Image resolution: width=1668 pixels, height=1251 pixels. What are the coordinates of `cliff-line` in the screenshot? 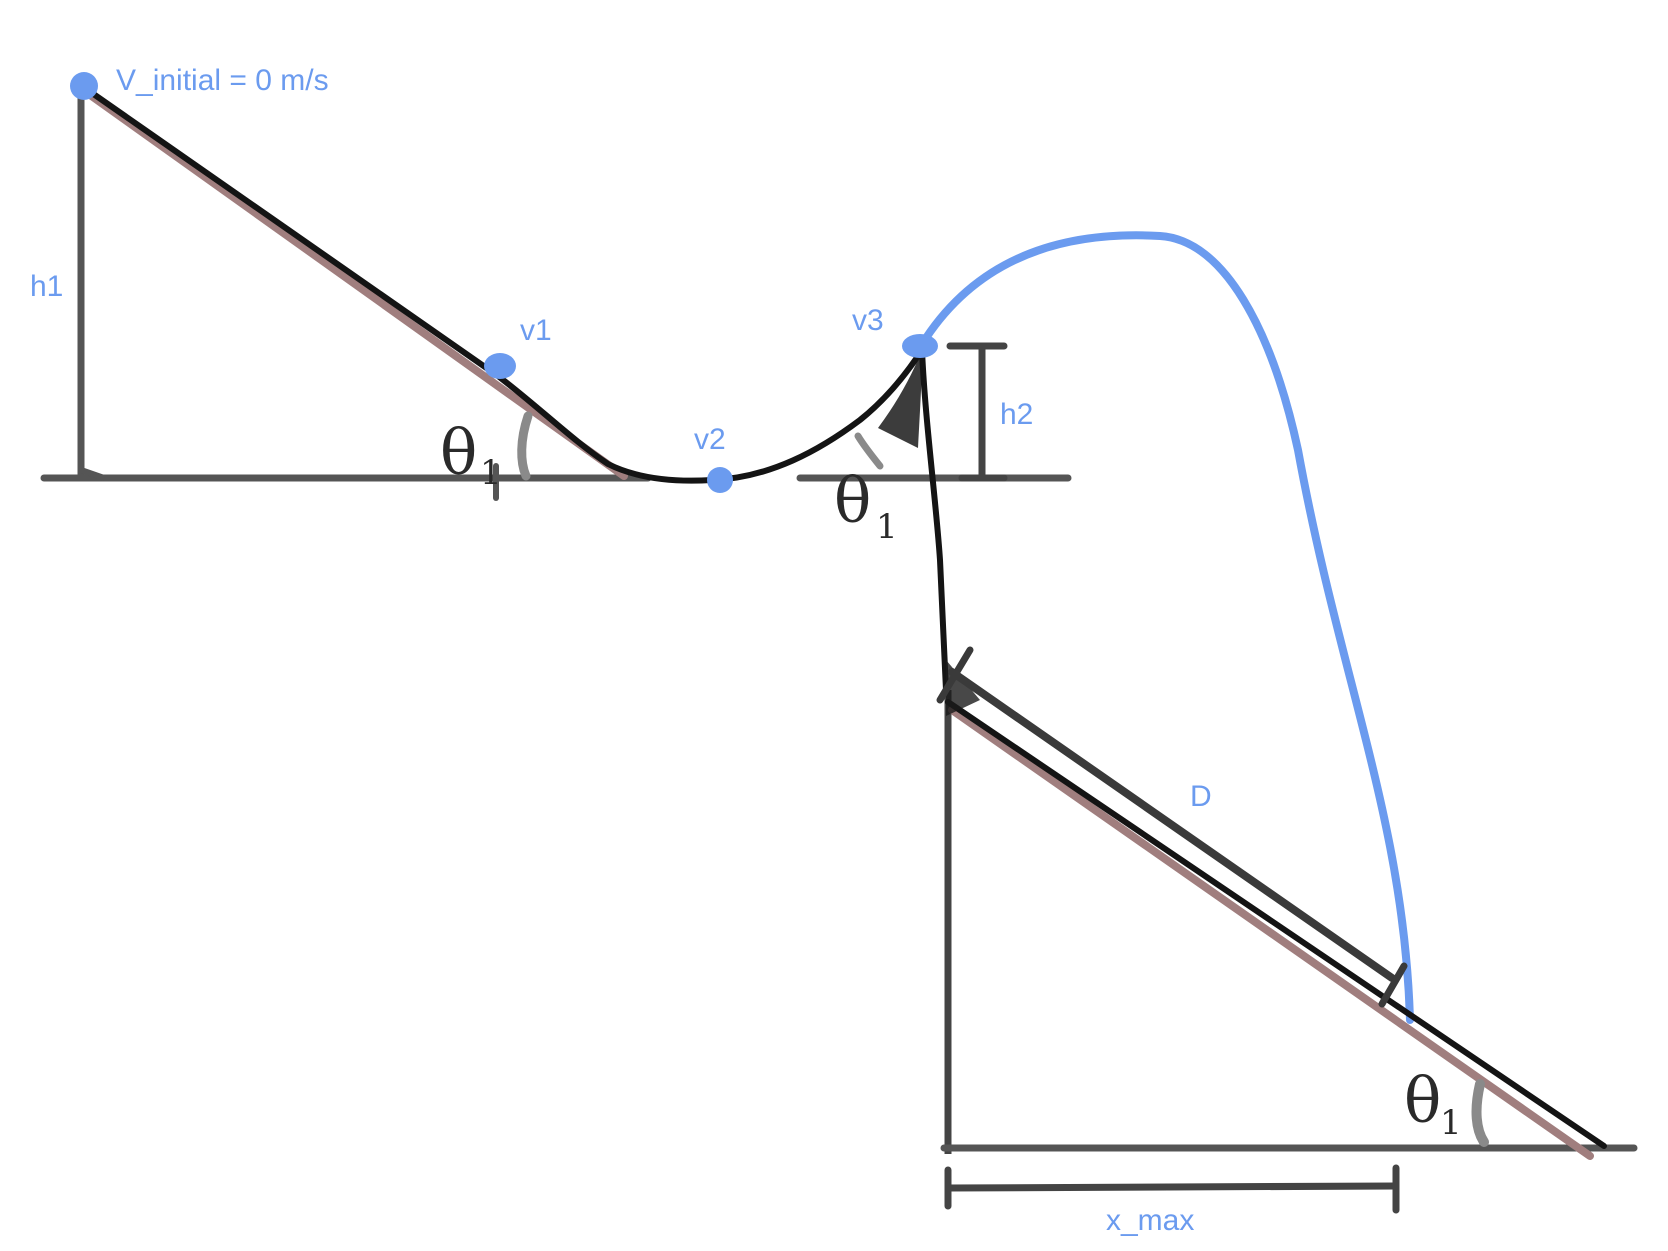 It's located at (934, 520).